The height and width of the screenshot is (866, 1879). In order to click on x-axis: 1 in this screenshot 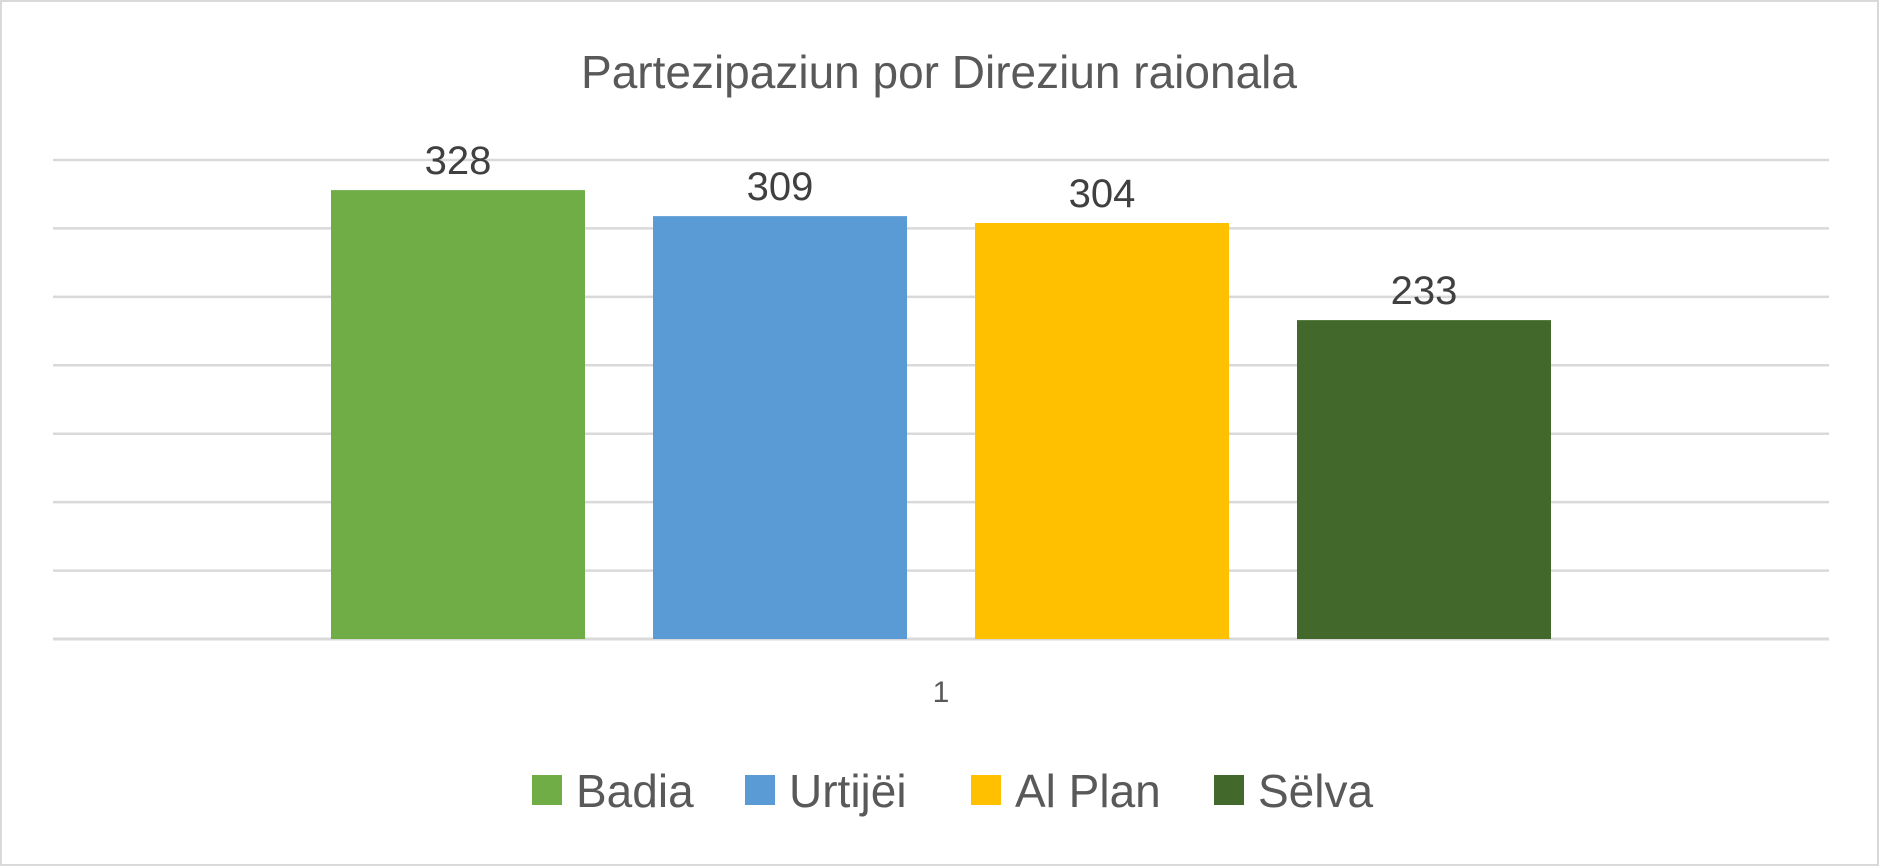, I will do `click(941, 692)`.